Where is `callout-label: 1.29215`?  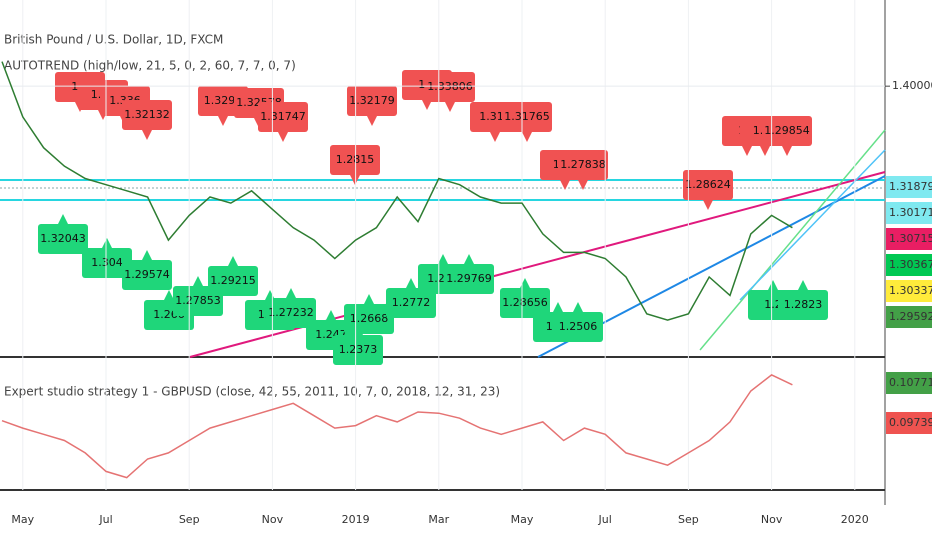
callout-label: 1.29215 is located at coordinates (233, 280).